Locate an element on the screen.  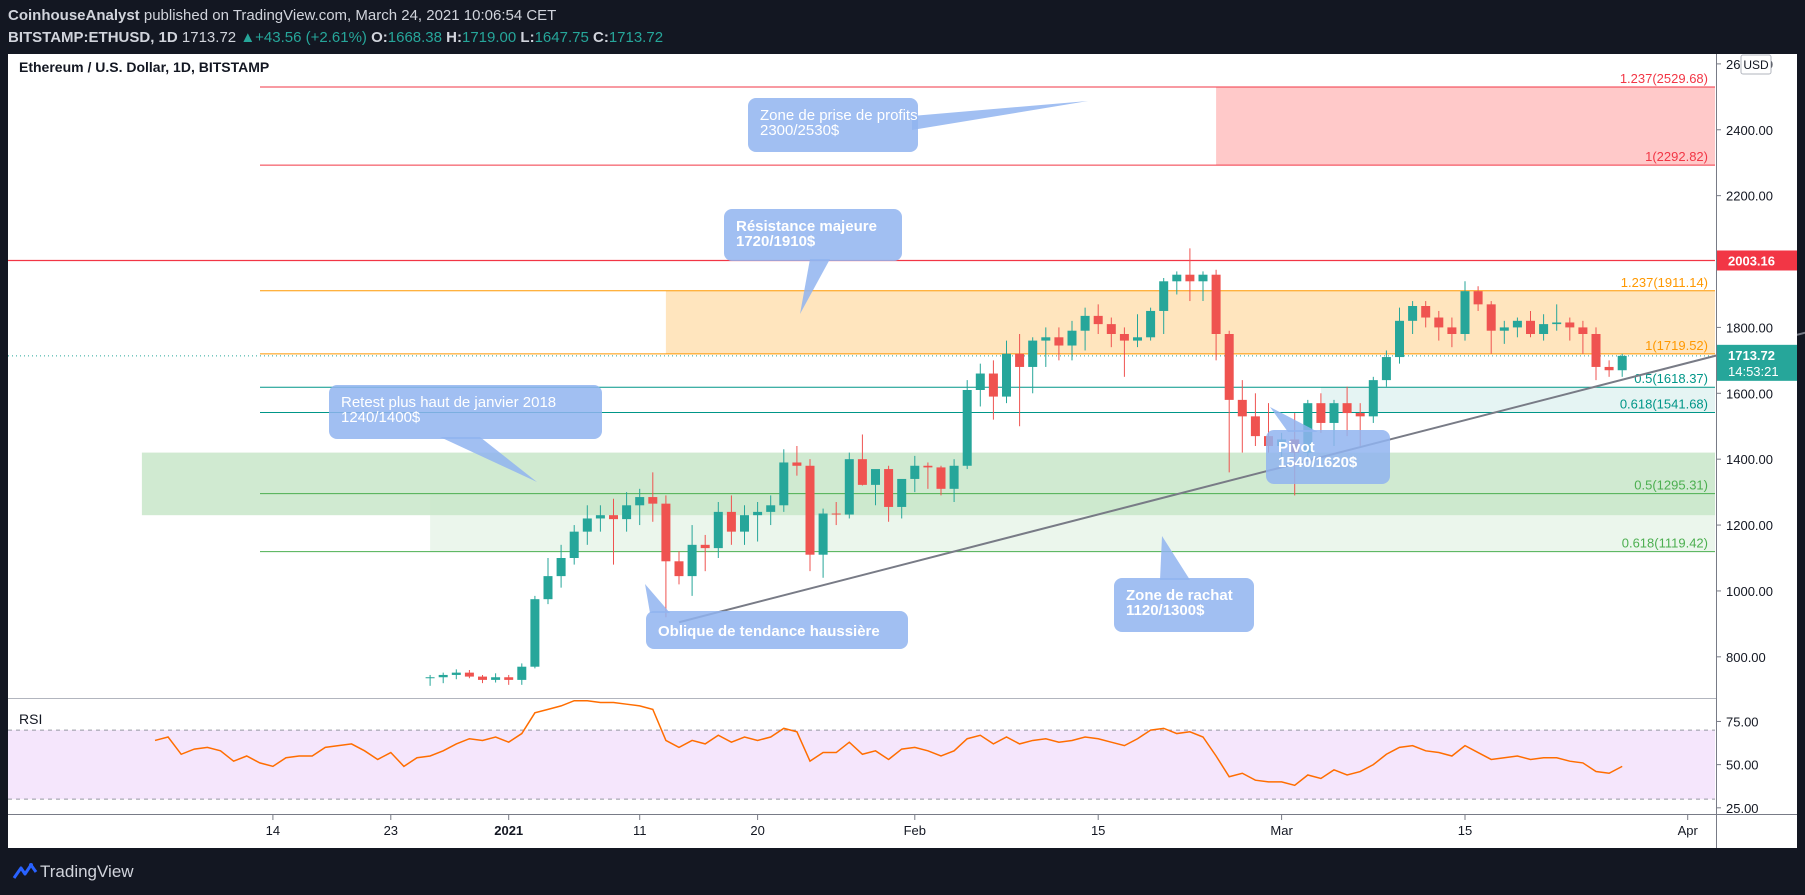
brand-name: TradingView is located at coordinates (87, 871).